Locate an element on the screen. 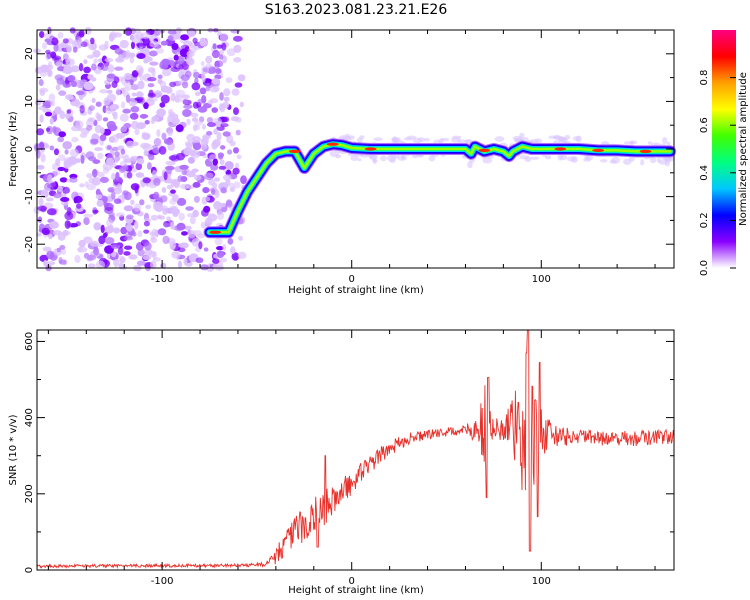  y-tick-label: 400 is located at coordinates (29, 417).